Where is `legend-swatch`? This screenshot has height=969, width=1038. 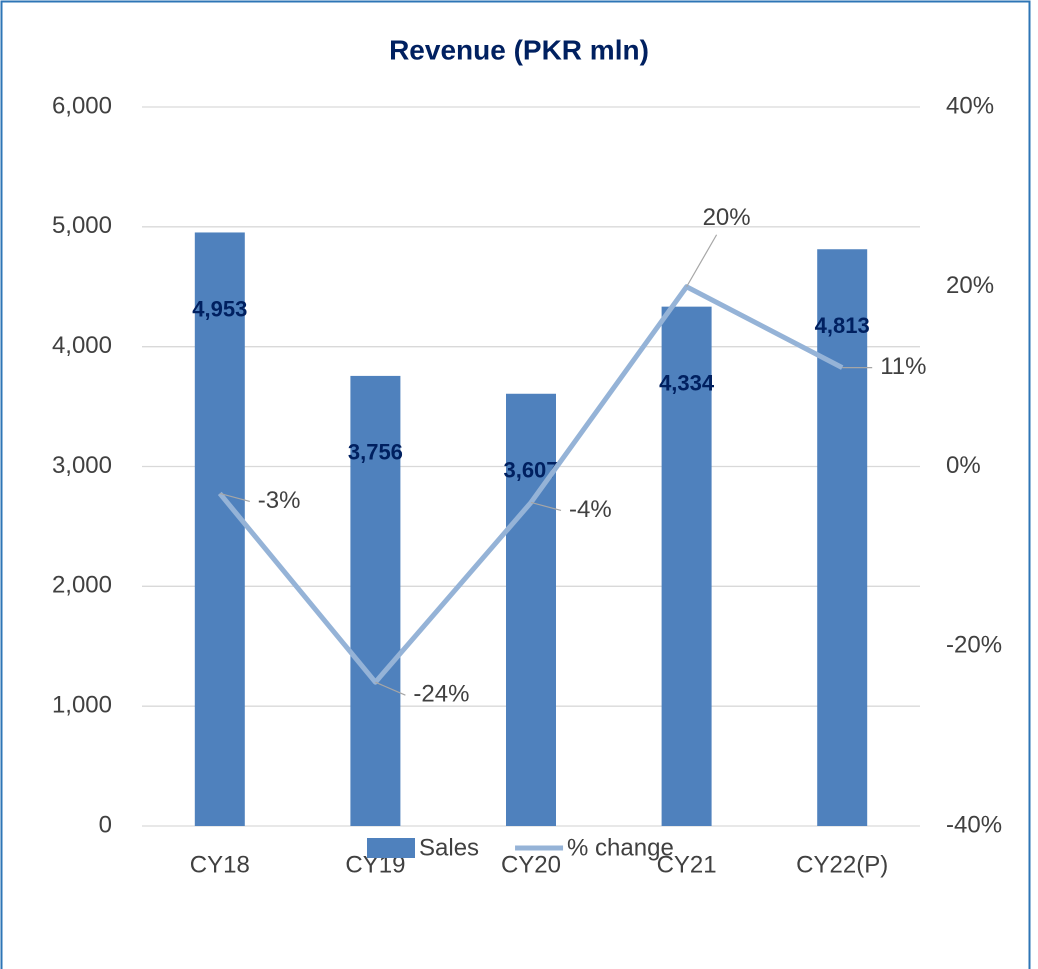
legend-swatch is located at coordinates (391, 848).